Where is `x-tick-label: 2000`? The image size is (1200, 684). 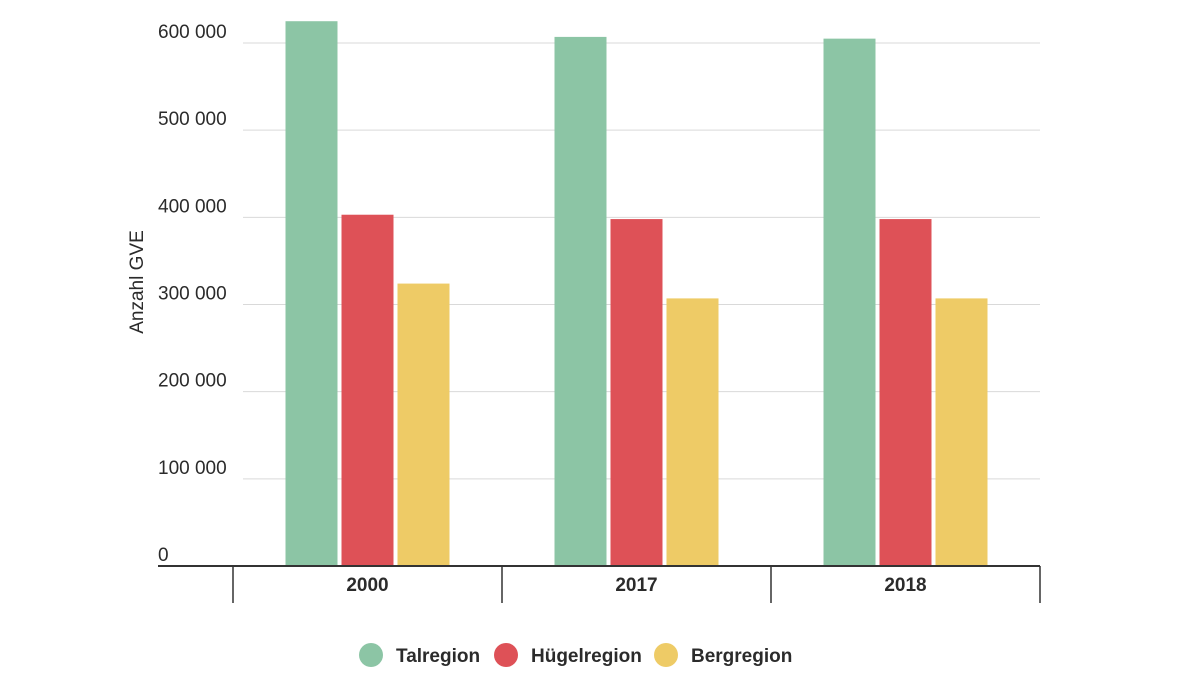
x-tick-label: 2000 is located at coordinates (367, 585).